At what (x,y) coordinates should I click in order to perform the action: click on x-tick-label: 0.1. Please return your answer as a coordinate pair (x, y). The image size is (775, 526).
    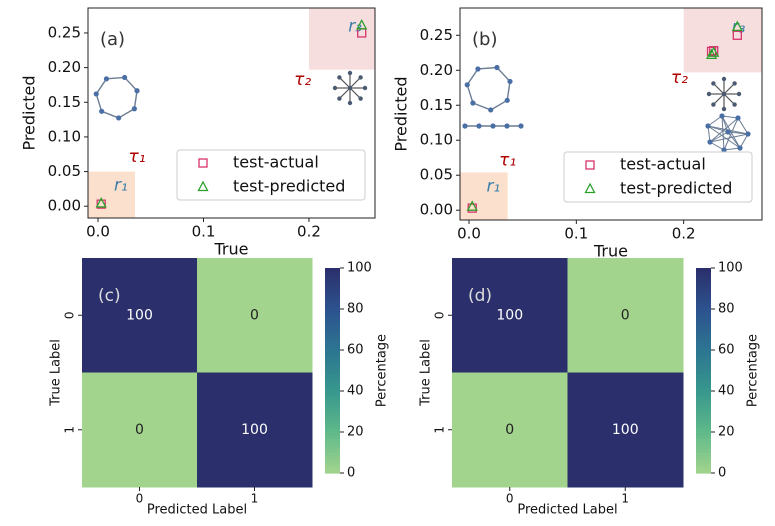
    Looking at the image, I should click on (576, 234).